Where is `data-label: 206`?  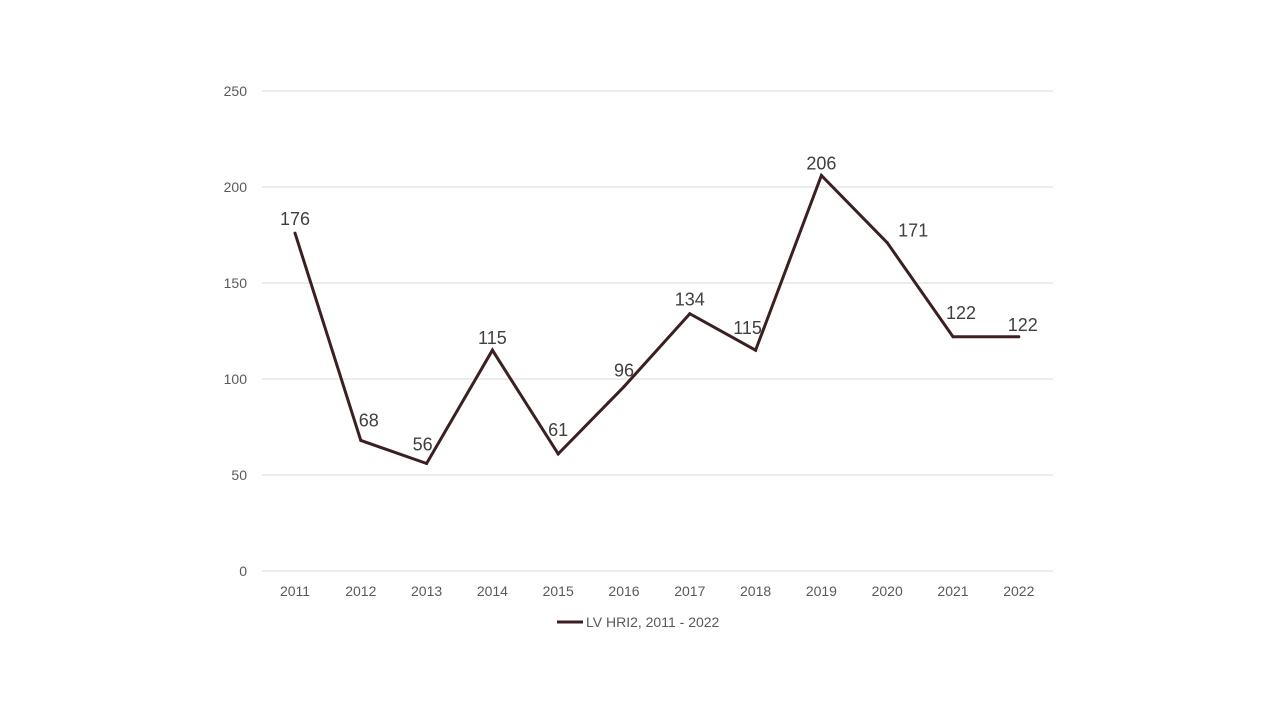 data-label: 206 is located at coordinates (821, 163).